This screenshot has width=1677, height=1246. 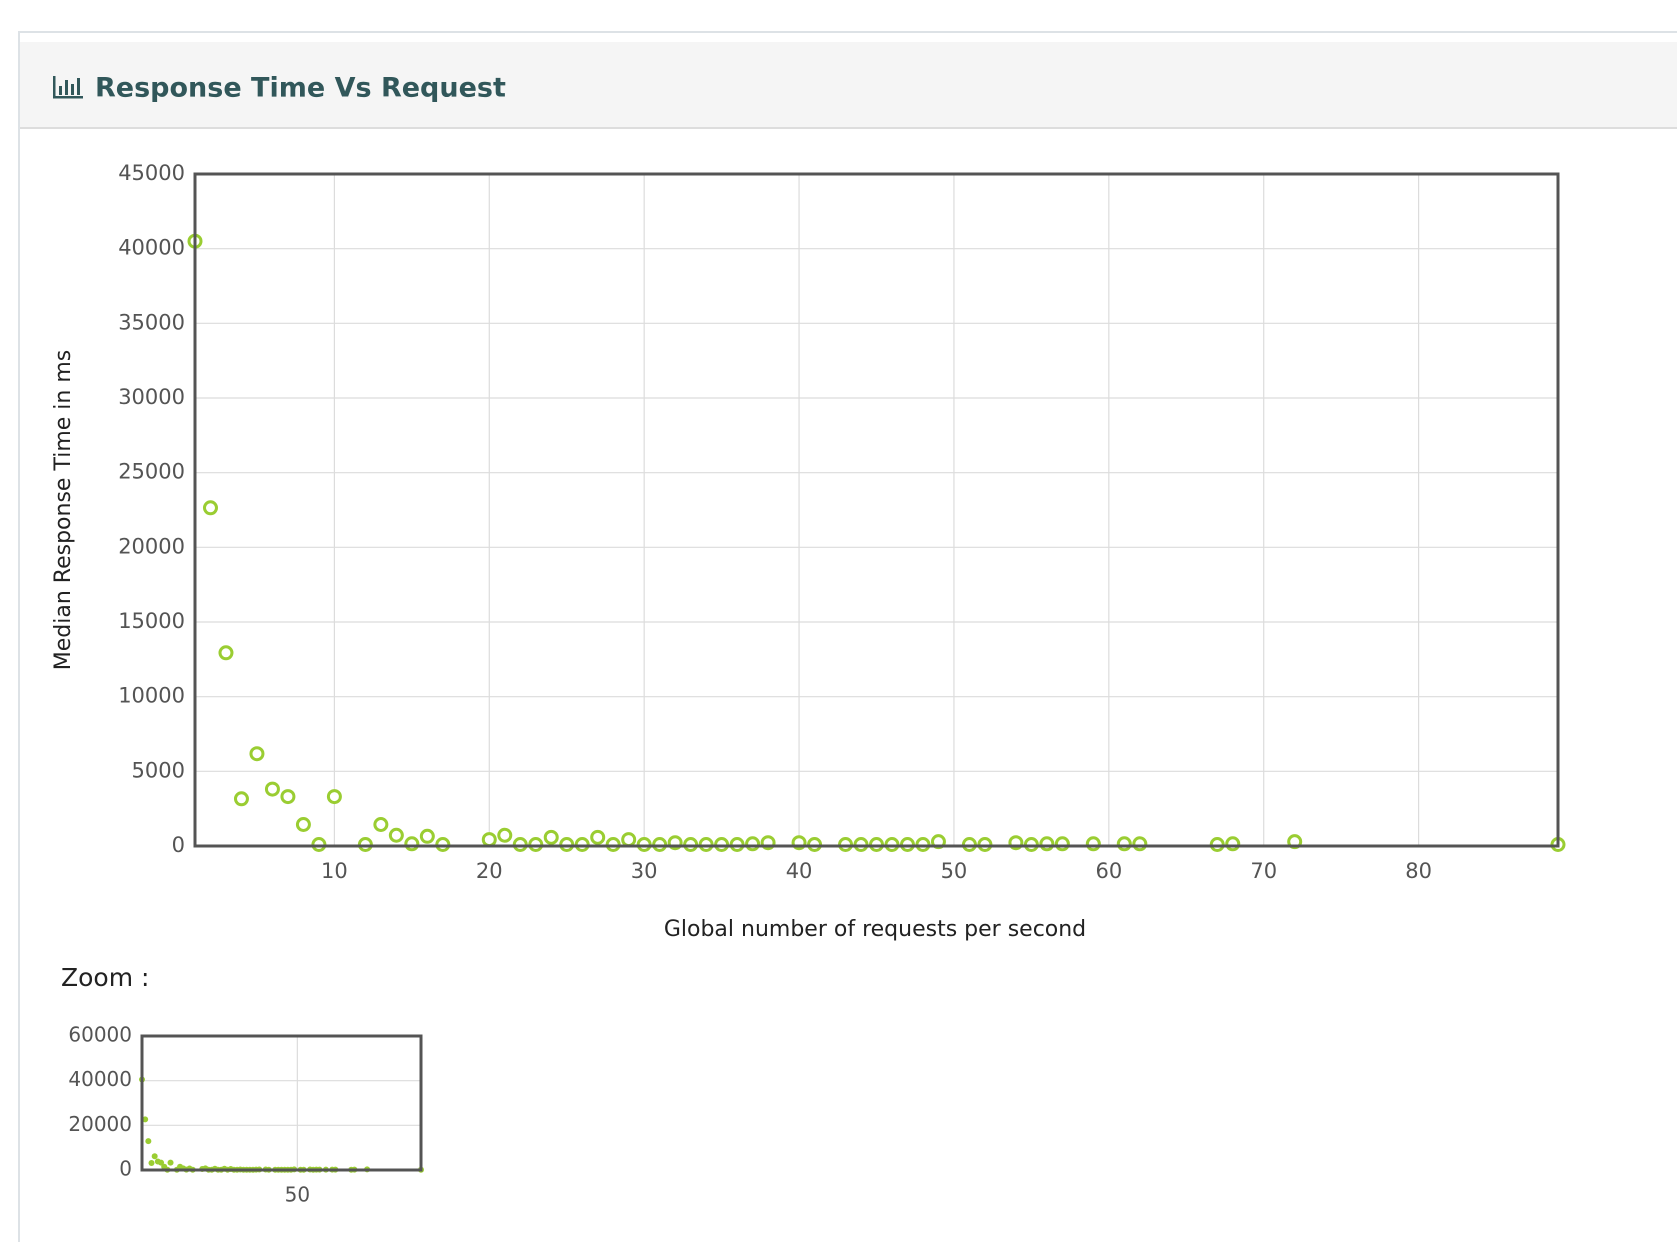 What do you see at coordinates (100, 1035) in the screenshot?
I see `y-tick-label: 60000` at bounding box center [100, 1035].